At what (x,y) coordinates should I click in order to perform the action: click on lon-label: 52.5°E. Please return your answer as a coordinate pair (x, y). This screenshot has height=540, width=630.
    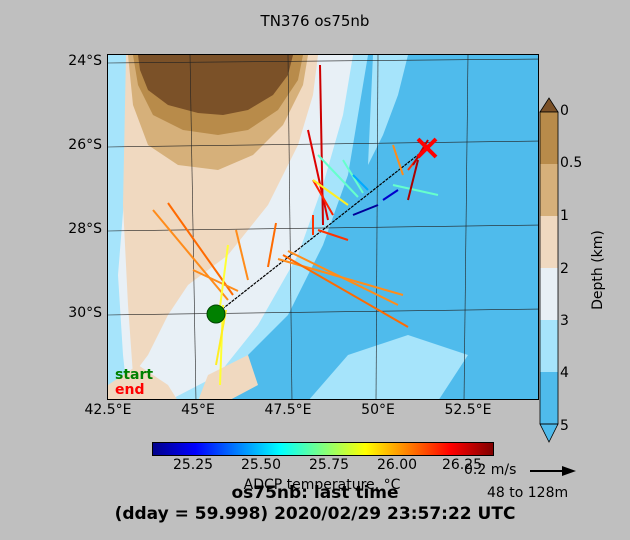
    Looking at the image, I should click on (468, 410).